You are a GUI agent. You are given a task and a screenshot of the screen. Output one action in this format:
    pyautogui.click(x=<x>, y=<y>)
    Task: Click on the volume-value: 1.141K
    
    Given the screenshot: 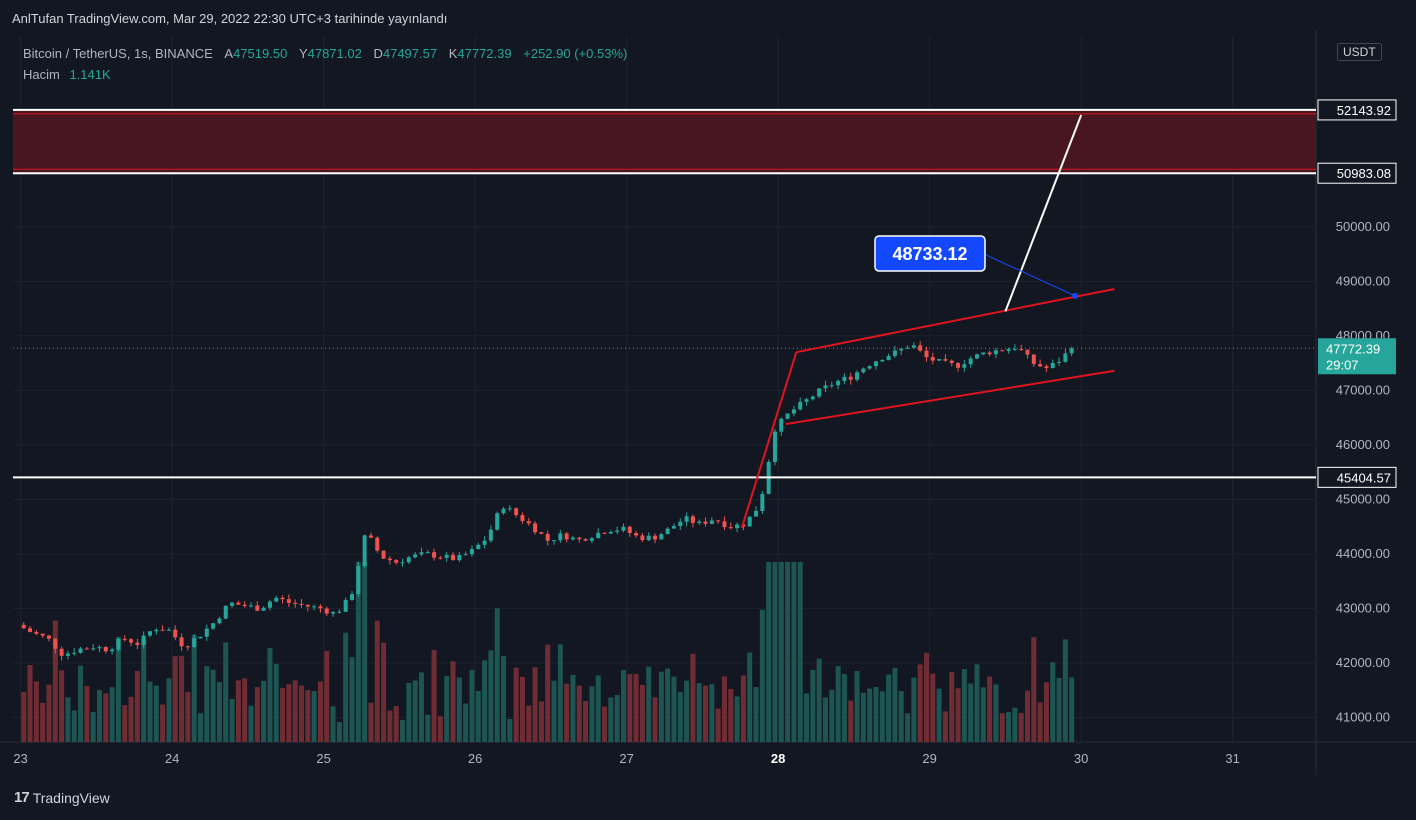 What is the action you would take?
    pyautogui.click(x=90, y=74)
    